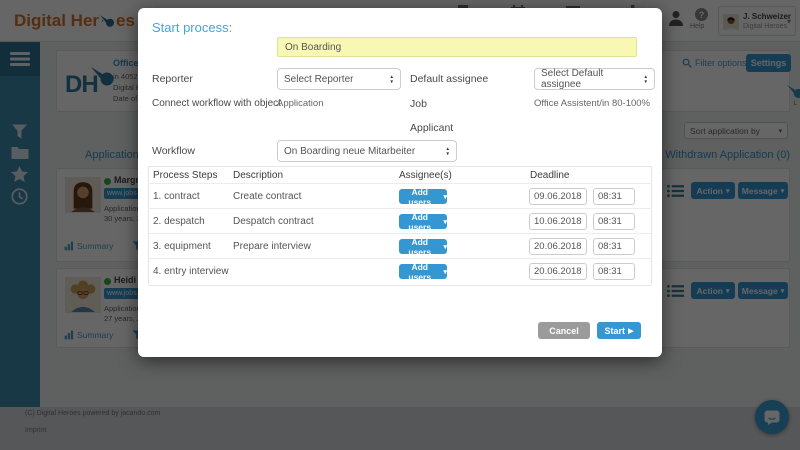 This screenshot has width=800, height=450. I want to click on workflow-select: On Boarding neue Mitarbeiter ▲ ▼, so click(367, 151).